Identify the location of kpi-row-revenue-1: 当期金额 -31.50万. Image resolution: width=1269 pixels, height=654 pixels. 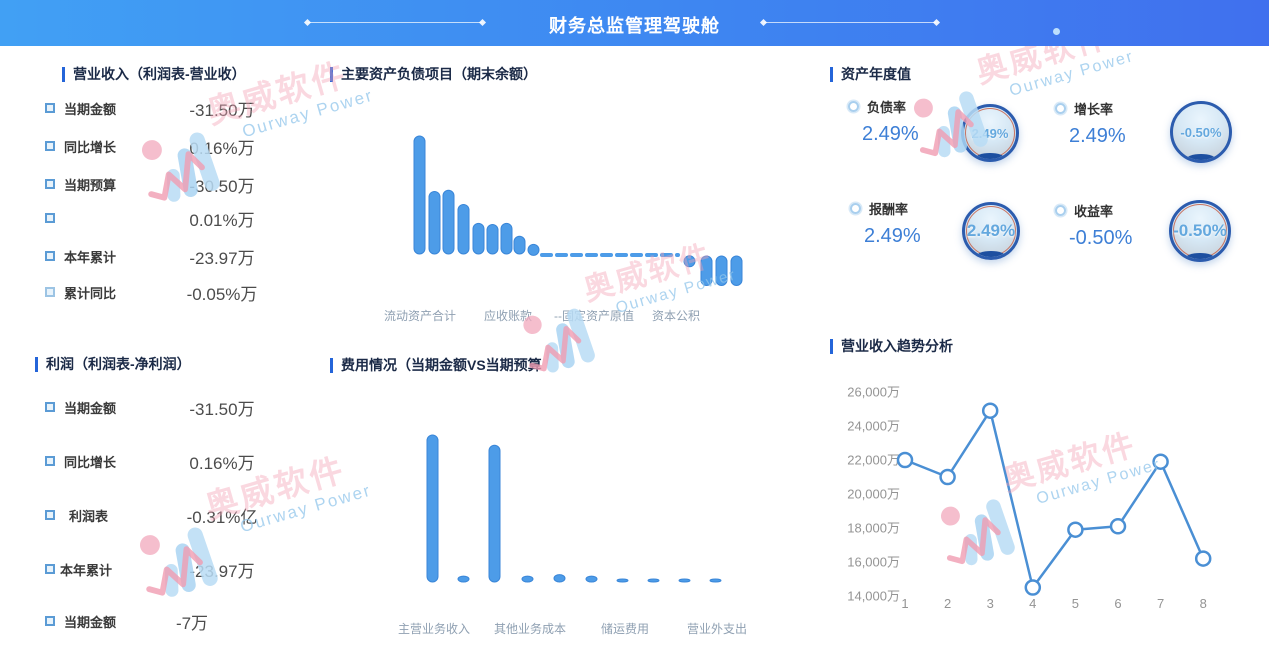
(150, 109).